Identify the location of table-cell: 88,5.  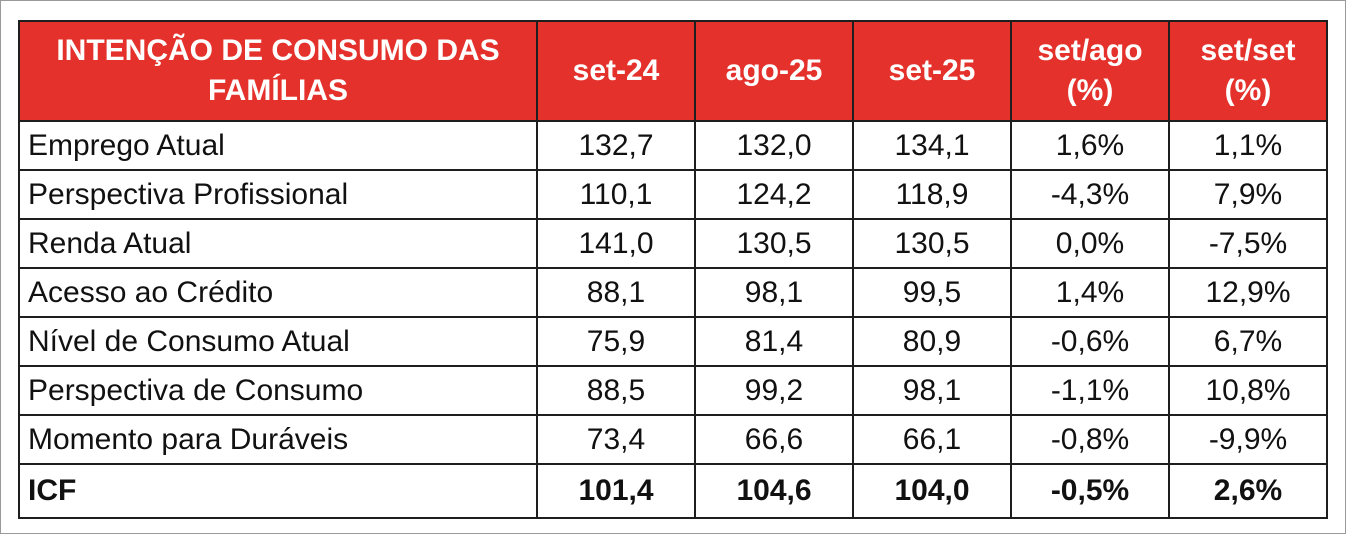
(616, 390).